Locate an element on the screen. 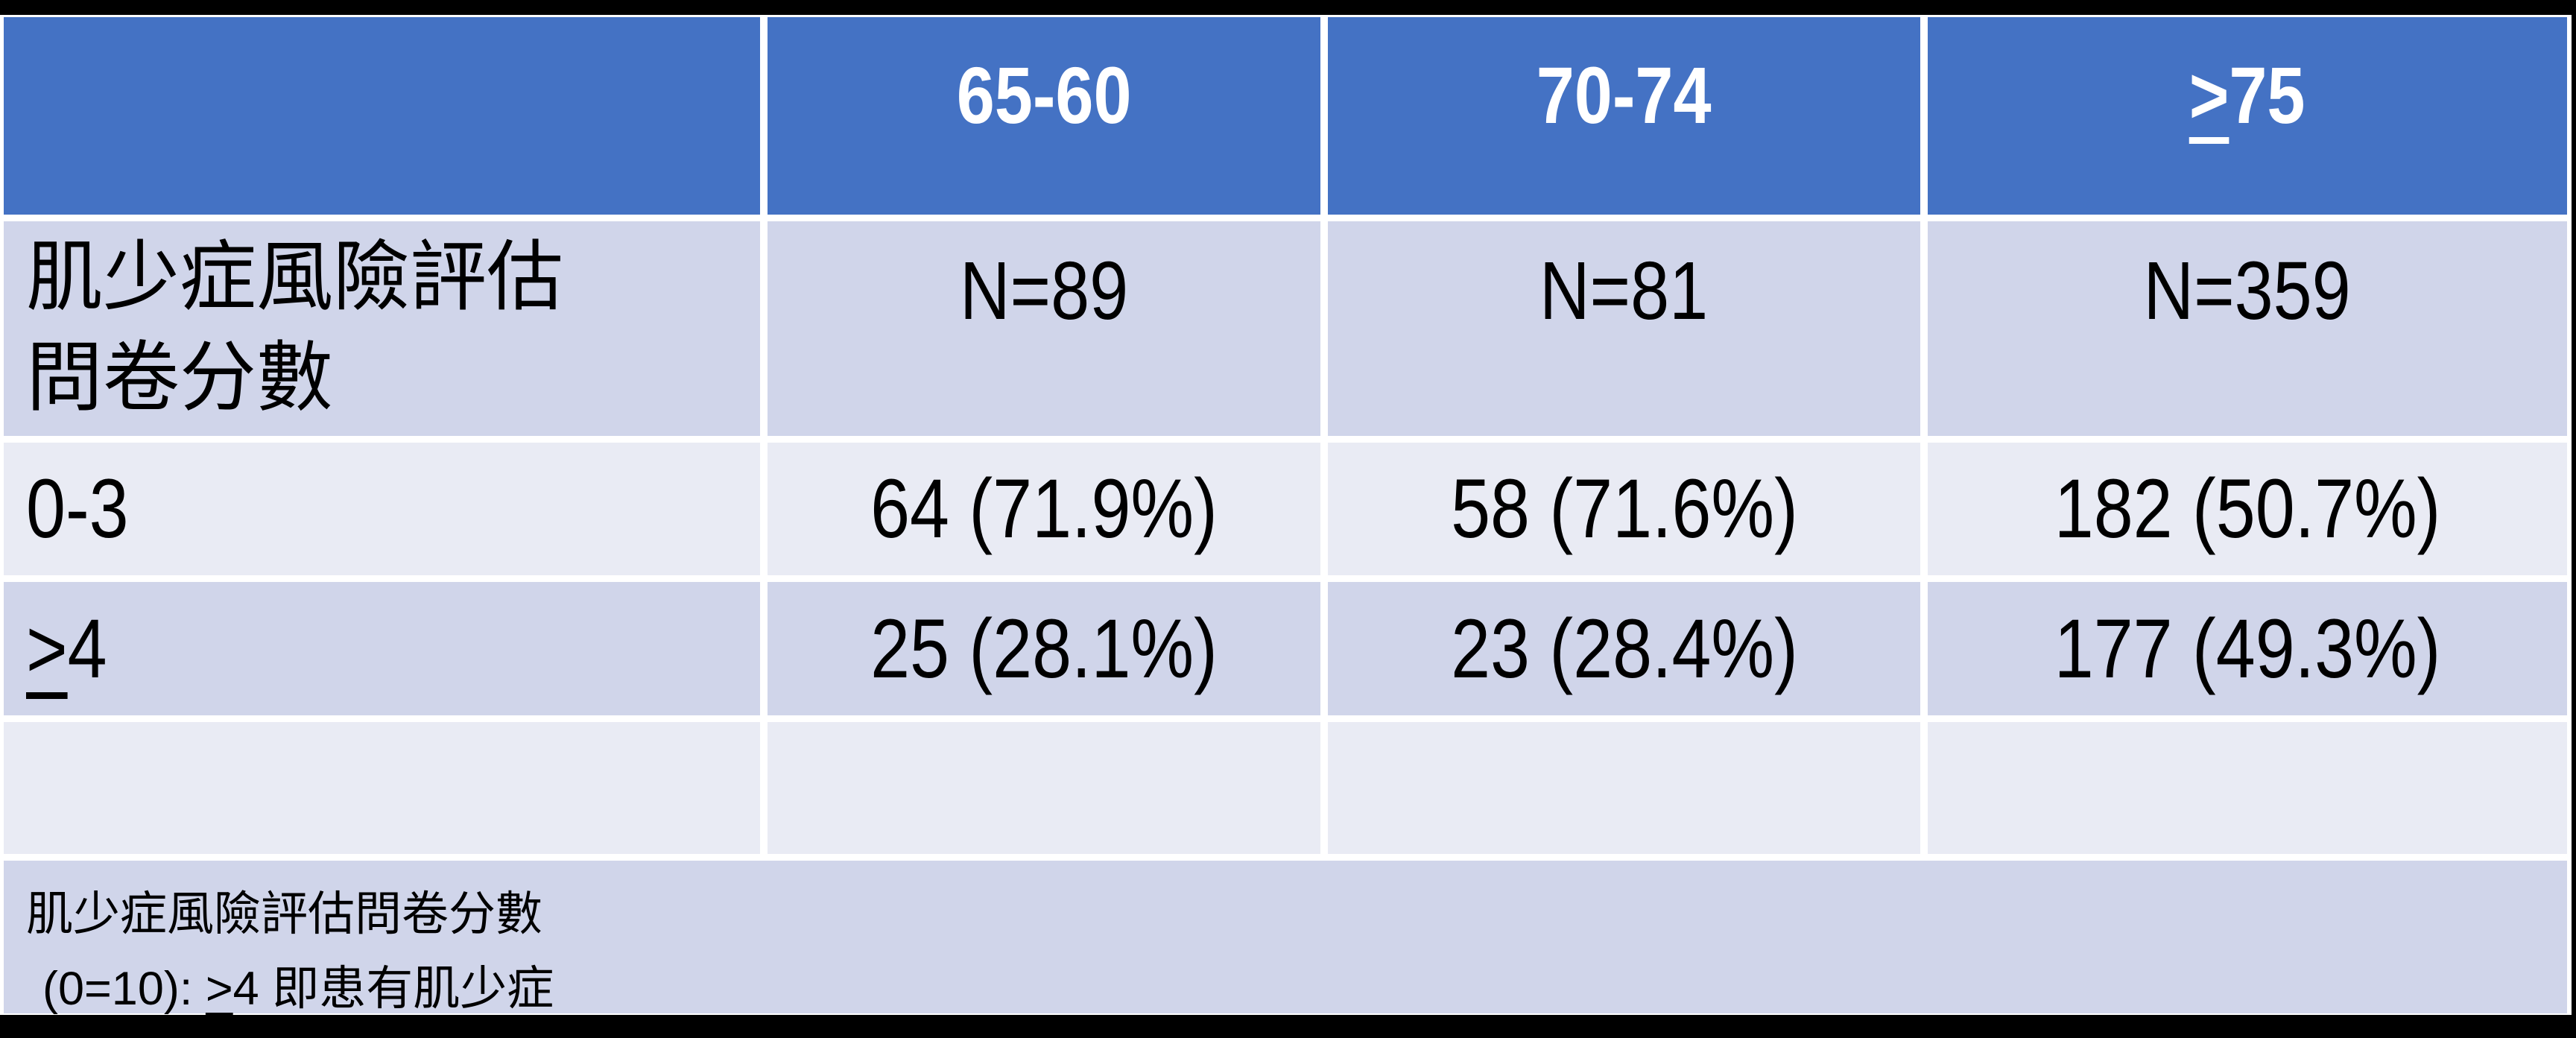 This screenshot has width=2576, height=1038. column-header-65-60: 65-60 is located at coordinates (1044, 116).